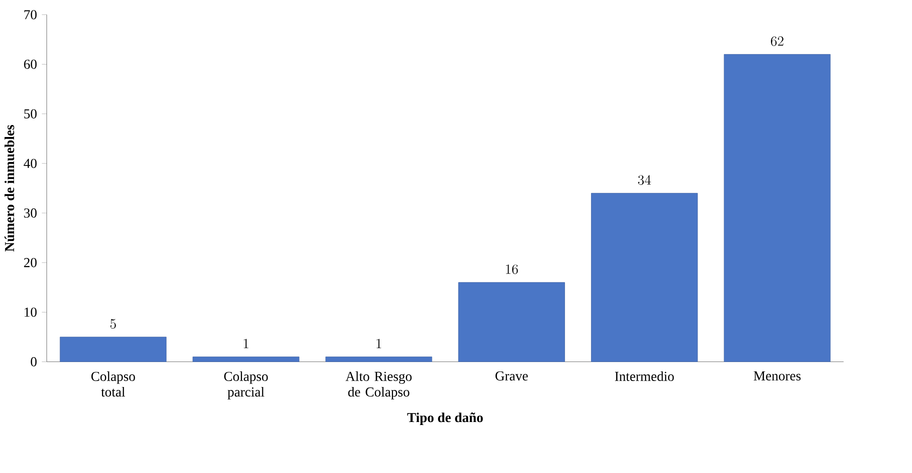 This screenshot has height=473, width=912. Describe the element at coordinates (30, 15) in the screenshot. I see `y-tick-label: 70` at that location.